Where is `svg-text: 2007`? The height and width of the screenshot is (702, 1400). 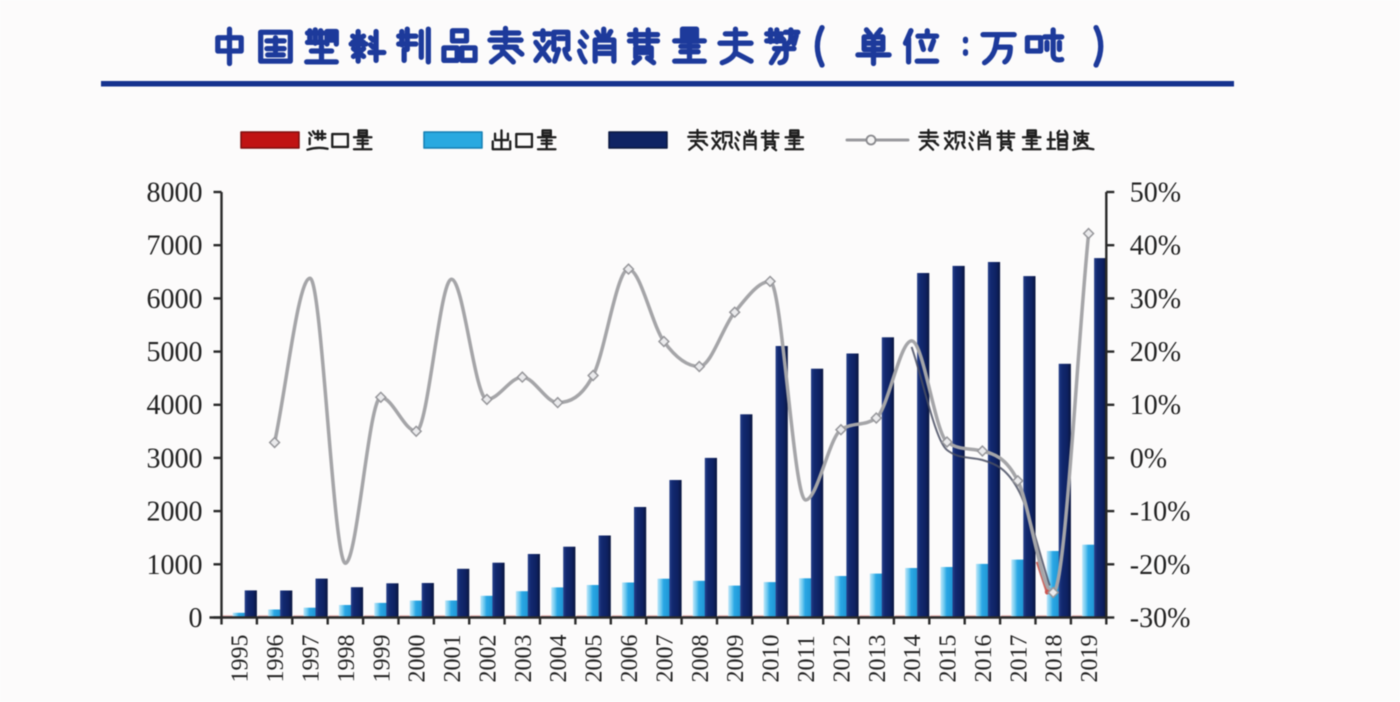
svg-text: 2007 is located at coordinates (665, 659).